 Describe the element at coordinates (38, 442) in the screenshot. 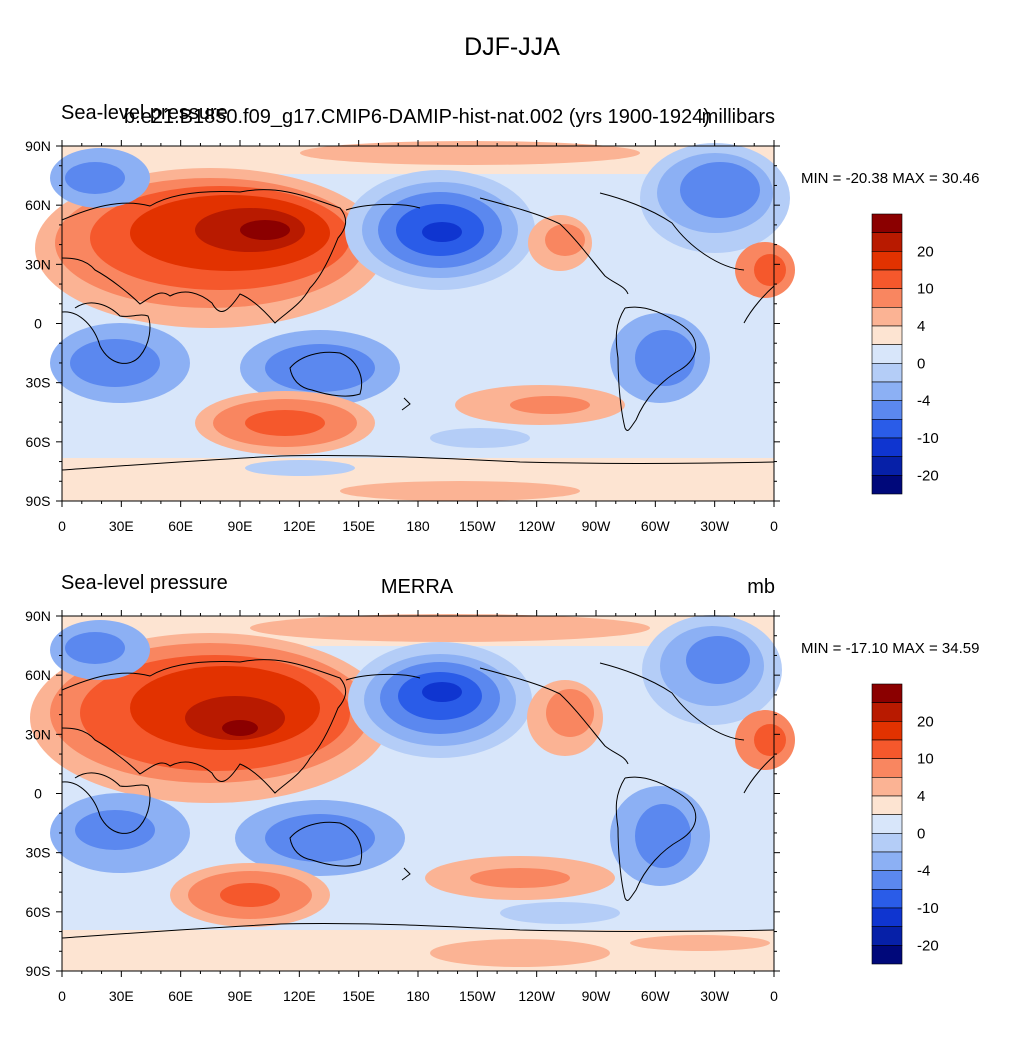

I see `latitude-label: 60S` at that location.